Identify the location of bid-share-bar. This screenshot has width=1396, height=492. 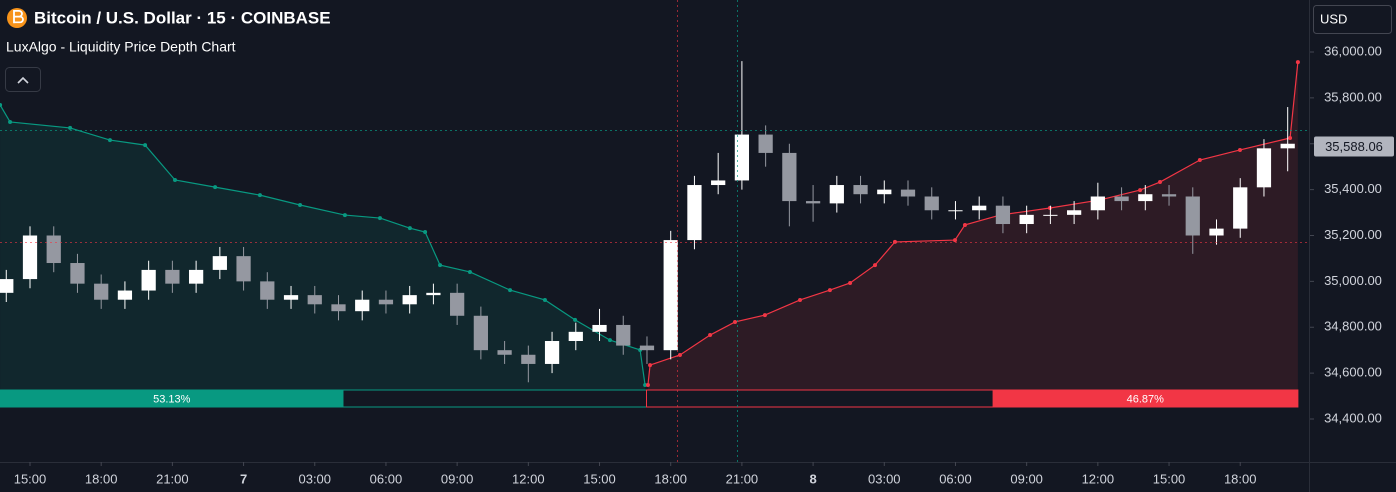
(172, 398).